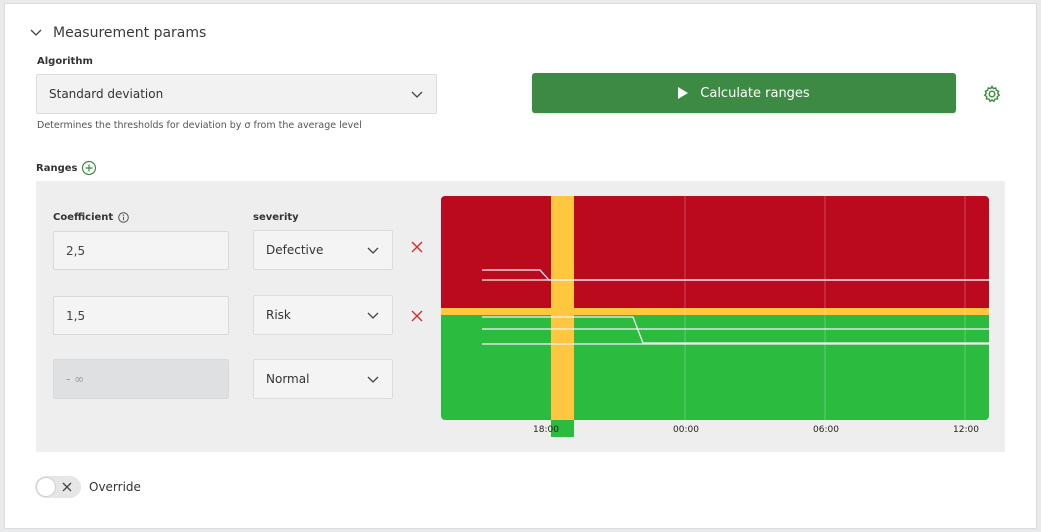 Image resolution: width=1041 pixels, height=532 pixels. I want to click on info-icon, so click(123, 217).